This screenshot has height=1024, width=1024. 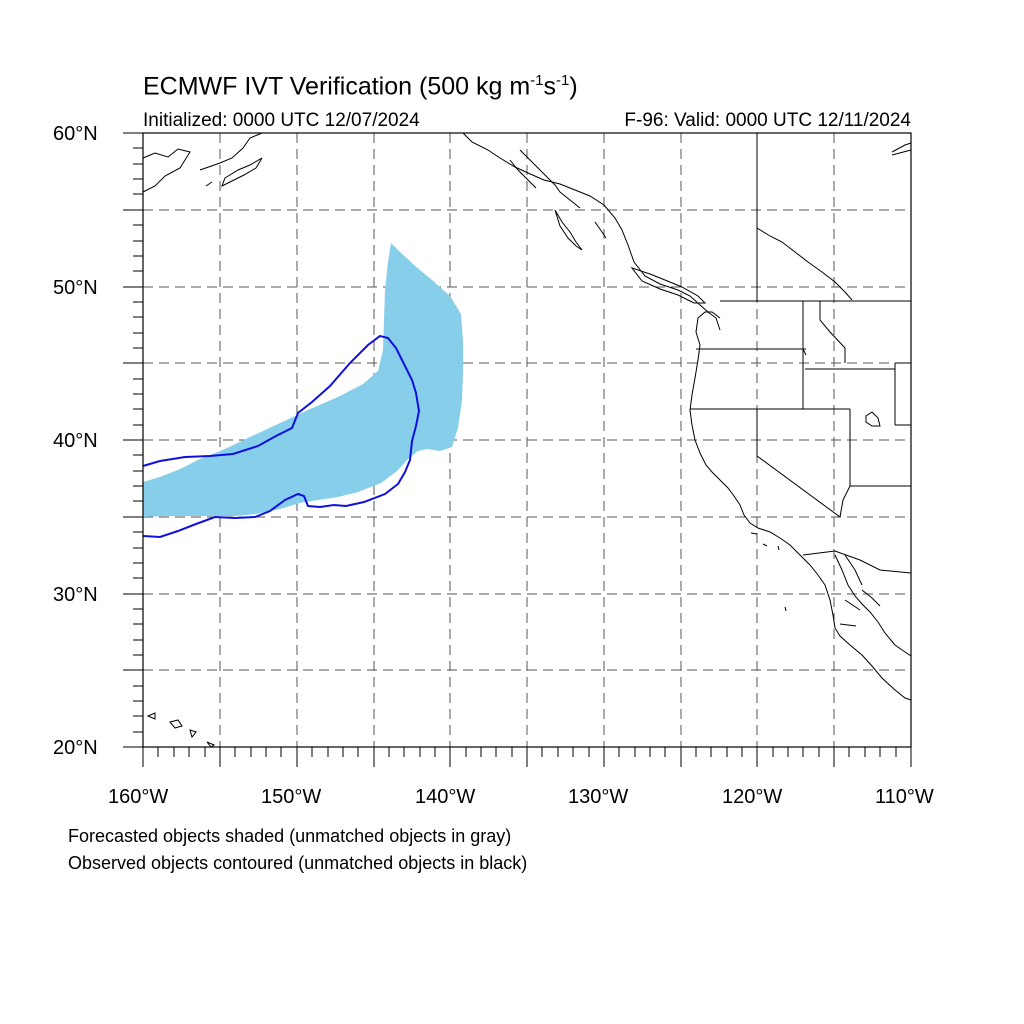 I want to click on lat-label-30n: 30°N, so click(x=75, y=595).